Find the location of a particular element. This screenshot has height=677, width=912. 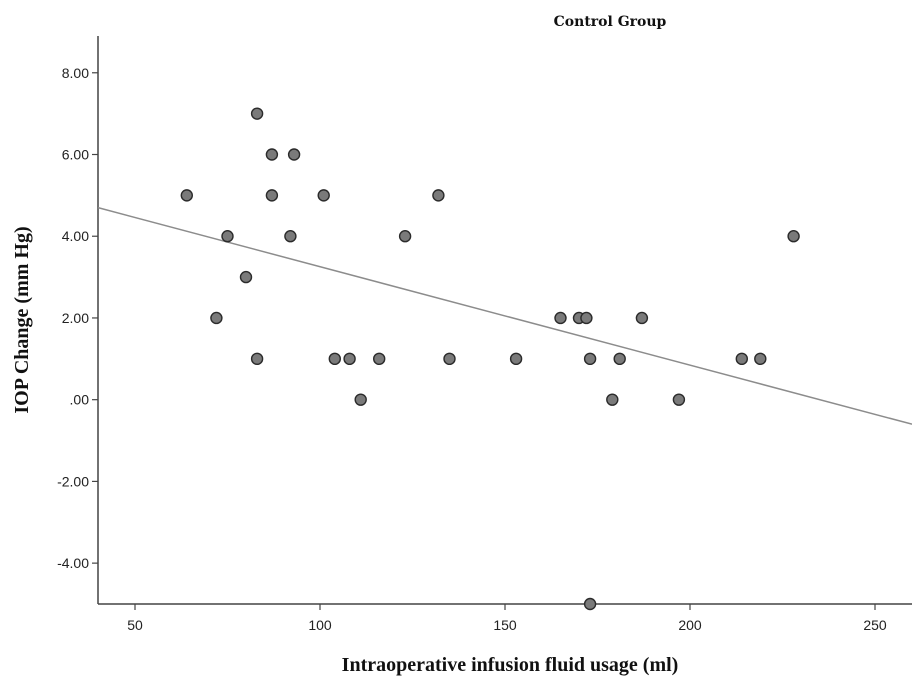

y-tick-label: -4.00 is located at coordinates (73, 563).